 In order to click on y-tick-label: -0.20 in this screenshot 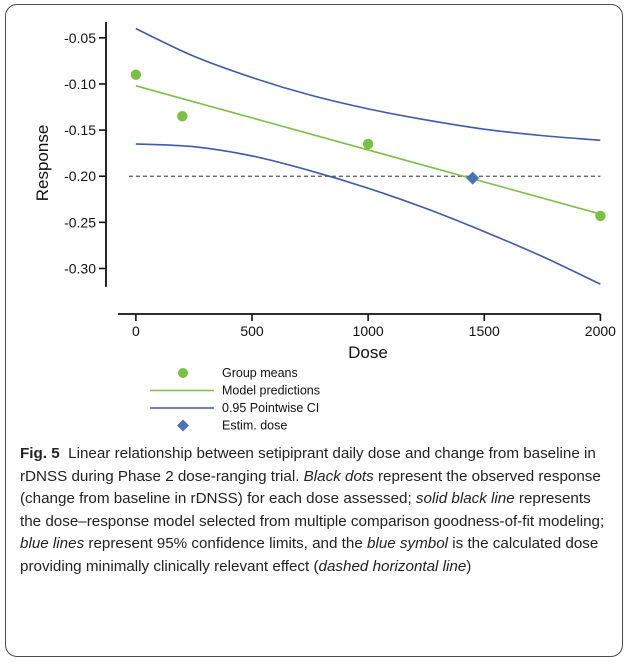, I will do `click(80, 176)`.